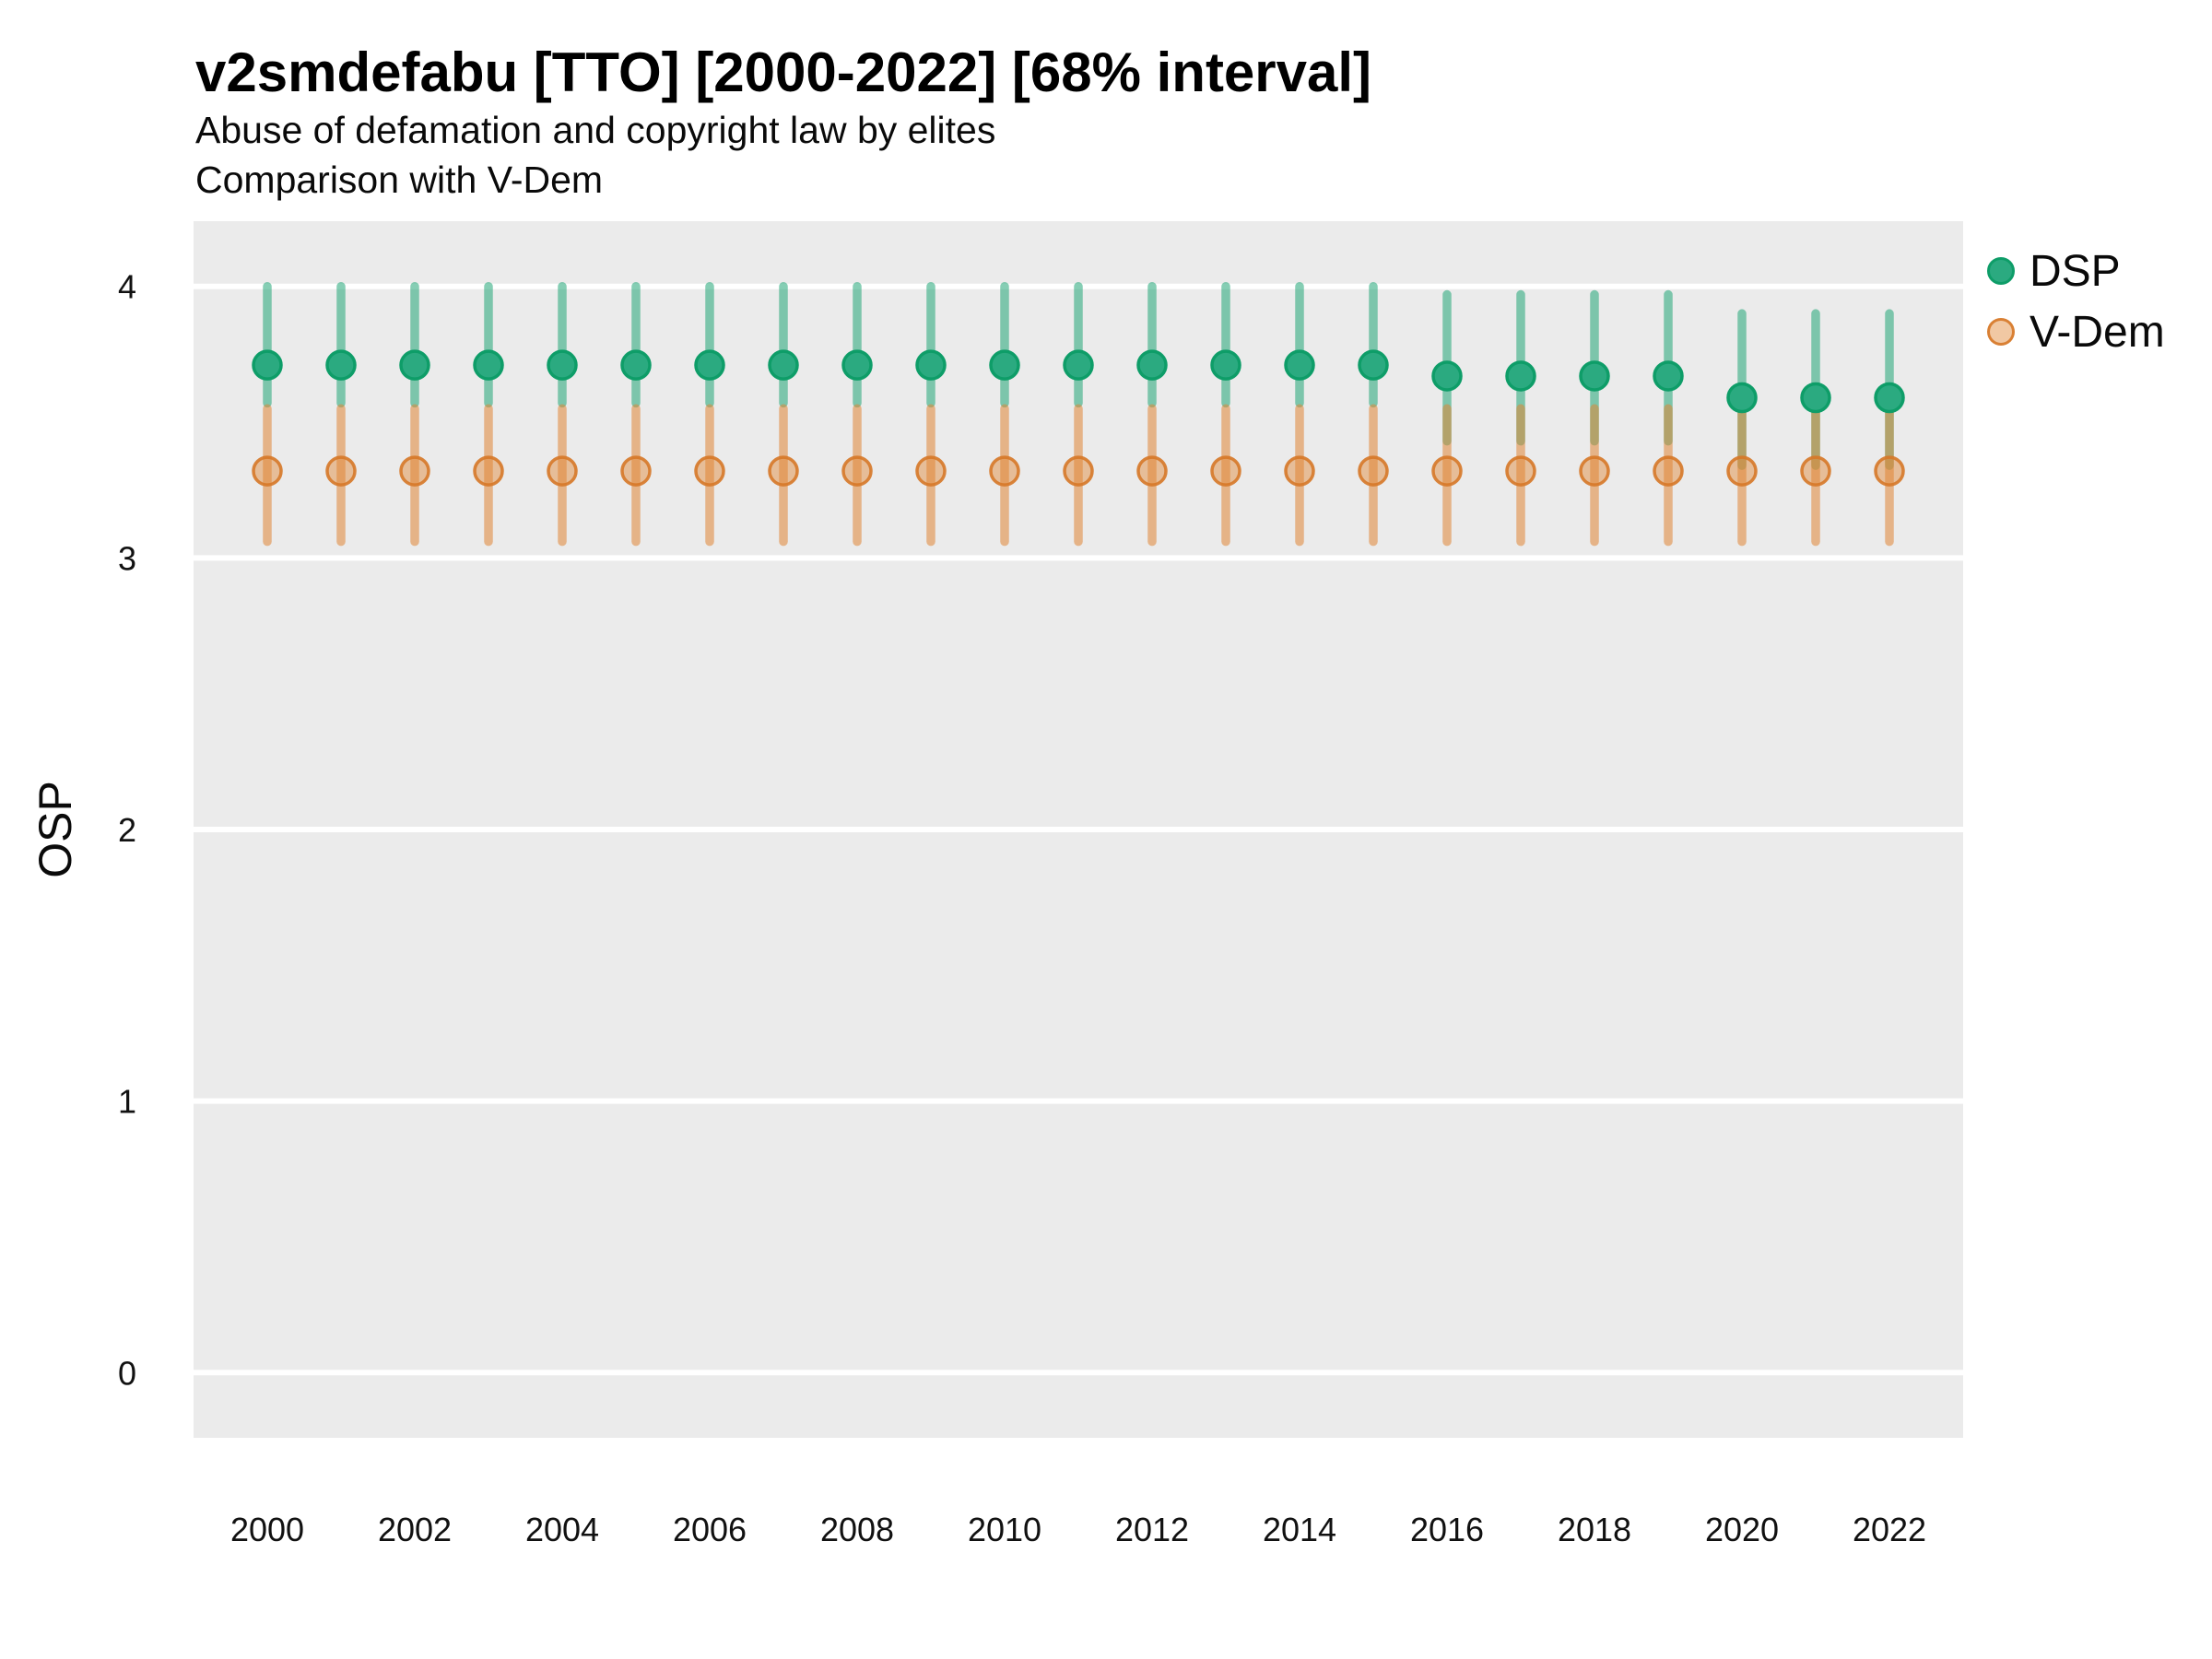 Image resolution: width=2212 pixels, height=1659 pixels. I want to click on dsp-point-2008, so click(857, 365).